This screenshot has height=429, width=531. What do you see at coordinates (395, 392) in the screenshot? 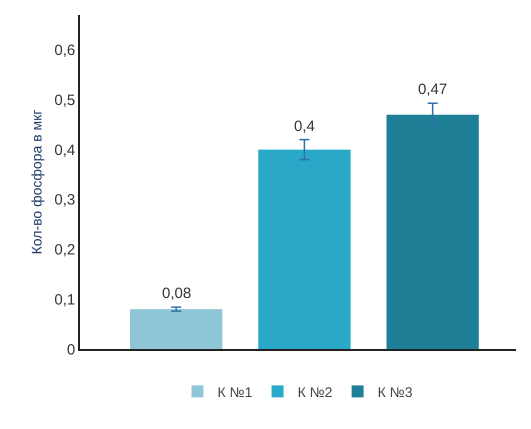
I see `legend-label: К №3` at bounding box center [395, 392].